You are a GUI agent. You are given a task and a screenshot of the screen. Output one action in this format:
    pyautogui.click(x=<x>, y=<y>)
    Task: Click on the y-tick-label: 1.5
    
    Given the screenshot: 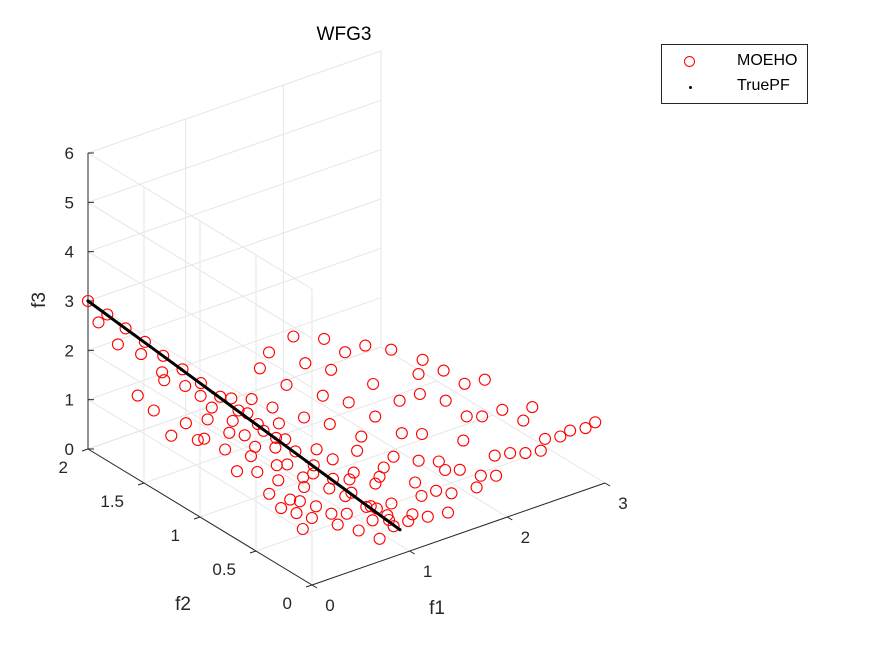 What is the action you would take?
    pyautogui.click(x=112, y=501)
    